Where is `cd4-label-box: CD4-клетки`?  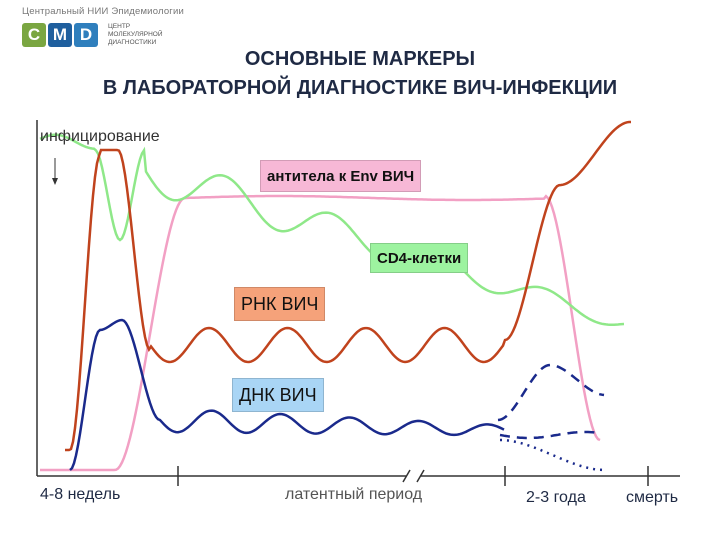 cd4-label-box: CD4-клетки is located at coordinates (419, 258).